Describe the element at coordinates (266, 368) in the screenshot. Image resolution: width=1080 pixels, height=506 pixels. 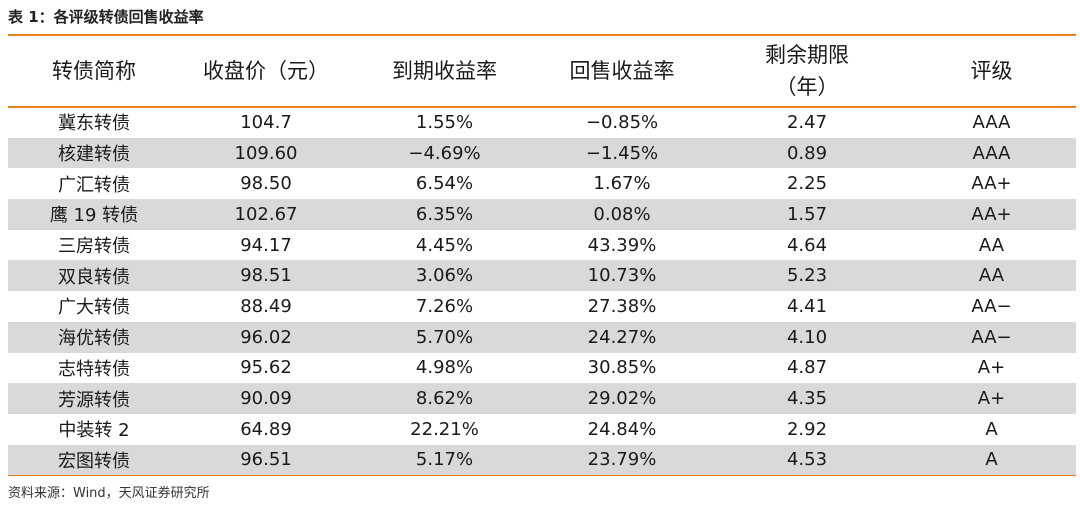
I see `cell-close-price: 95.62` at that location.